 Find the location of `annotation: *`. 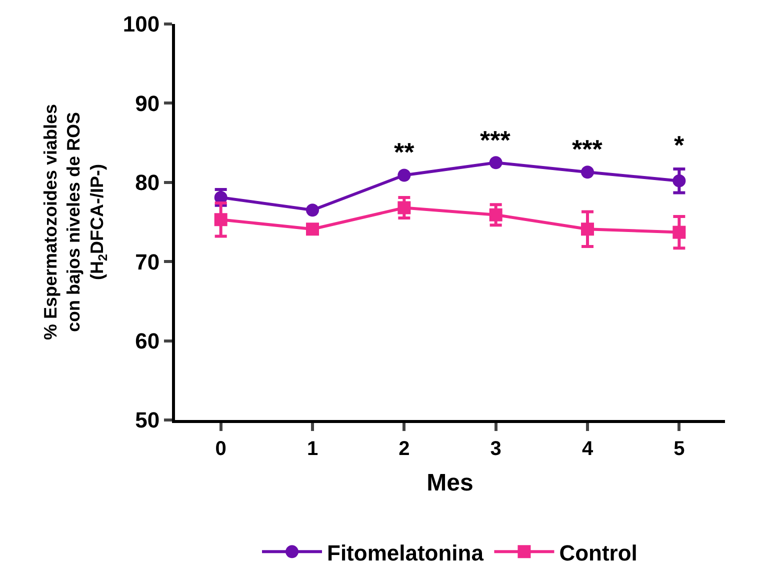

annotation: * is located at coordinates (679, 145).